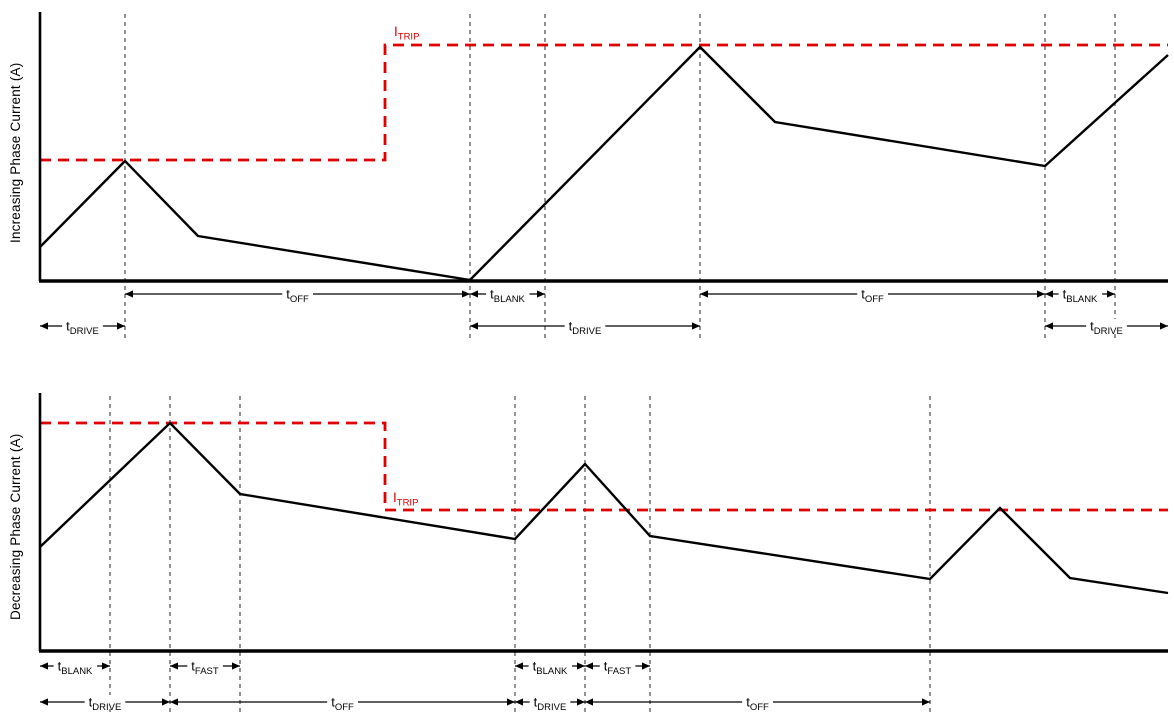  What do you see at coordinates (15, 152) in the screenshot?
I see `y-axis-label-increasing: Increasing Phase Current (A)` at bounding box center [15, 152].